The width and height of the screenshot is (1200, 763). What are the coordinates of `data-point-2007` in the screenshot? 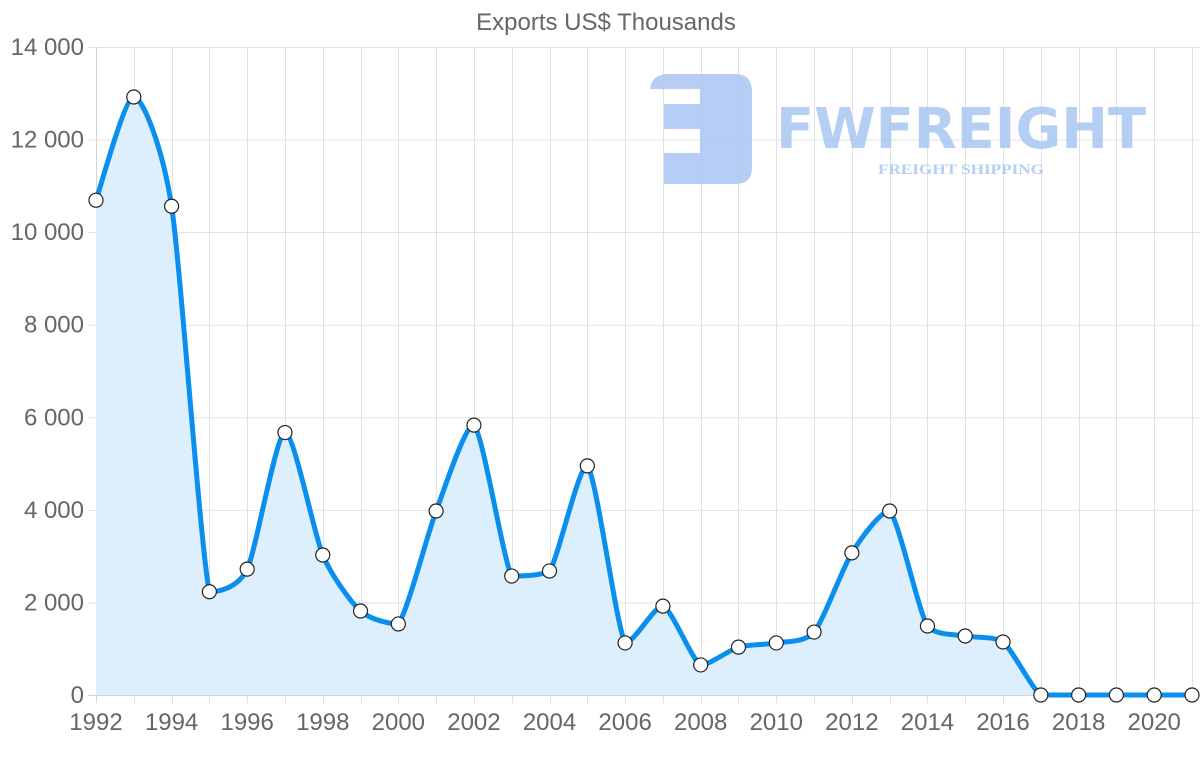 It's located at (663, 606).